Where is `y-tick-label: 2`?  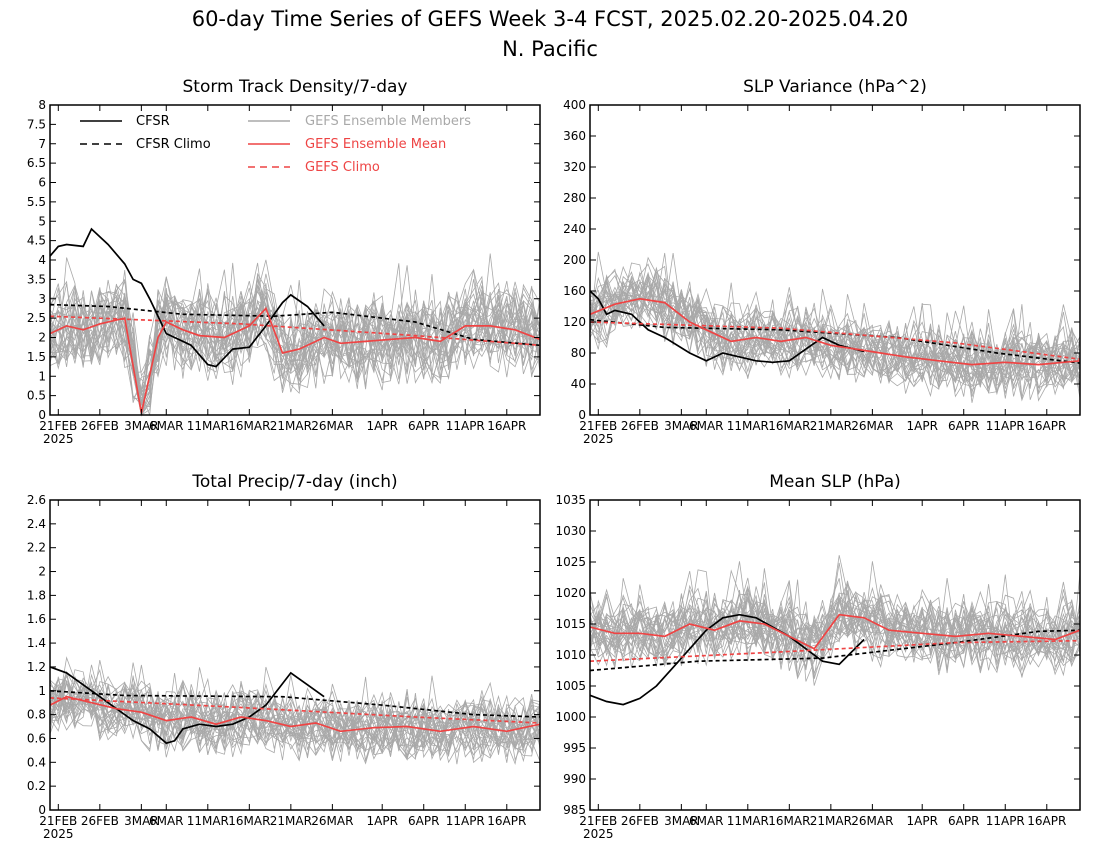 y-tick-label: 2 is located at coordinates (42, 572).